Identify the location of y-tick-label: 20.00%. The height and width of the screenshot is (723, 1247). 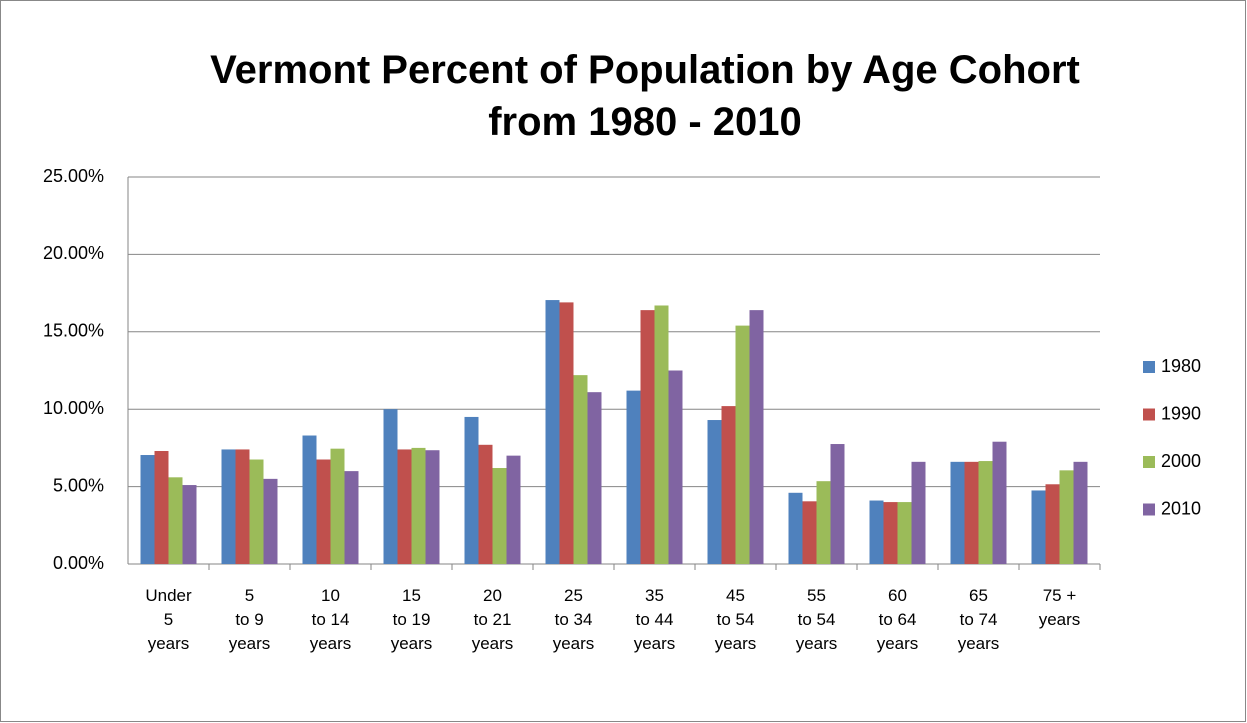
(73, 253).